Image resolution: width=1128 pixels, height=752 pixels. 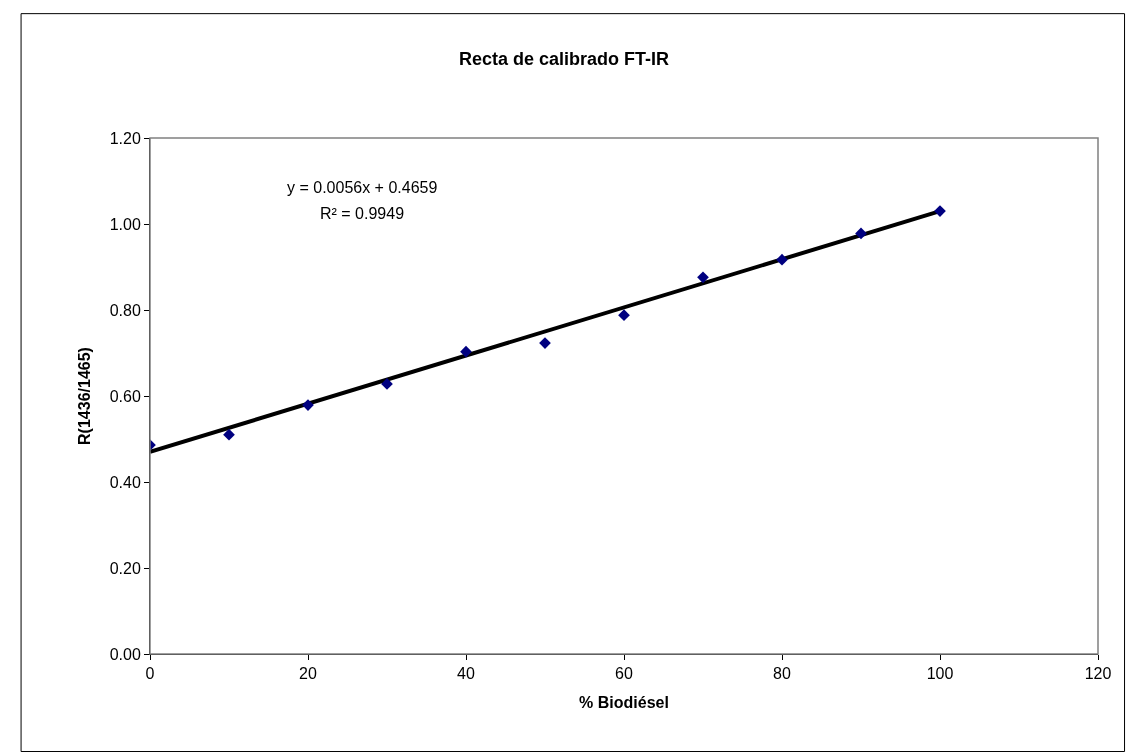 I want to click on annotation: y = 0.0056x + 0.4659, so click(x=362, y=187).